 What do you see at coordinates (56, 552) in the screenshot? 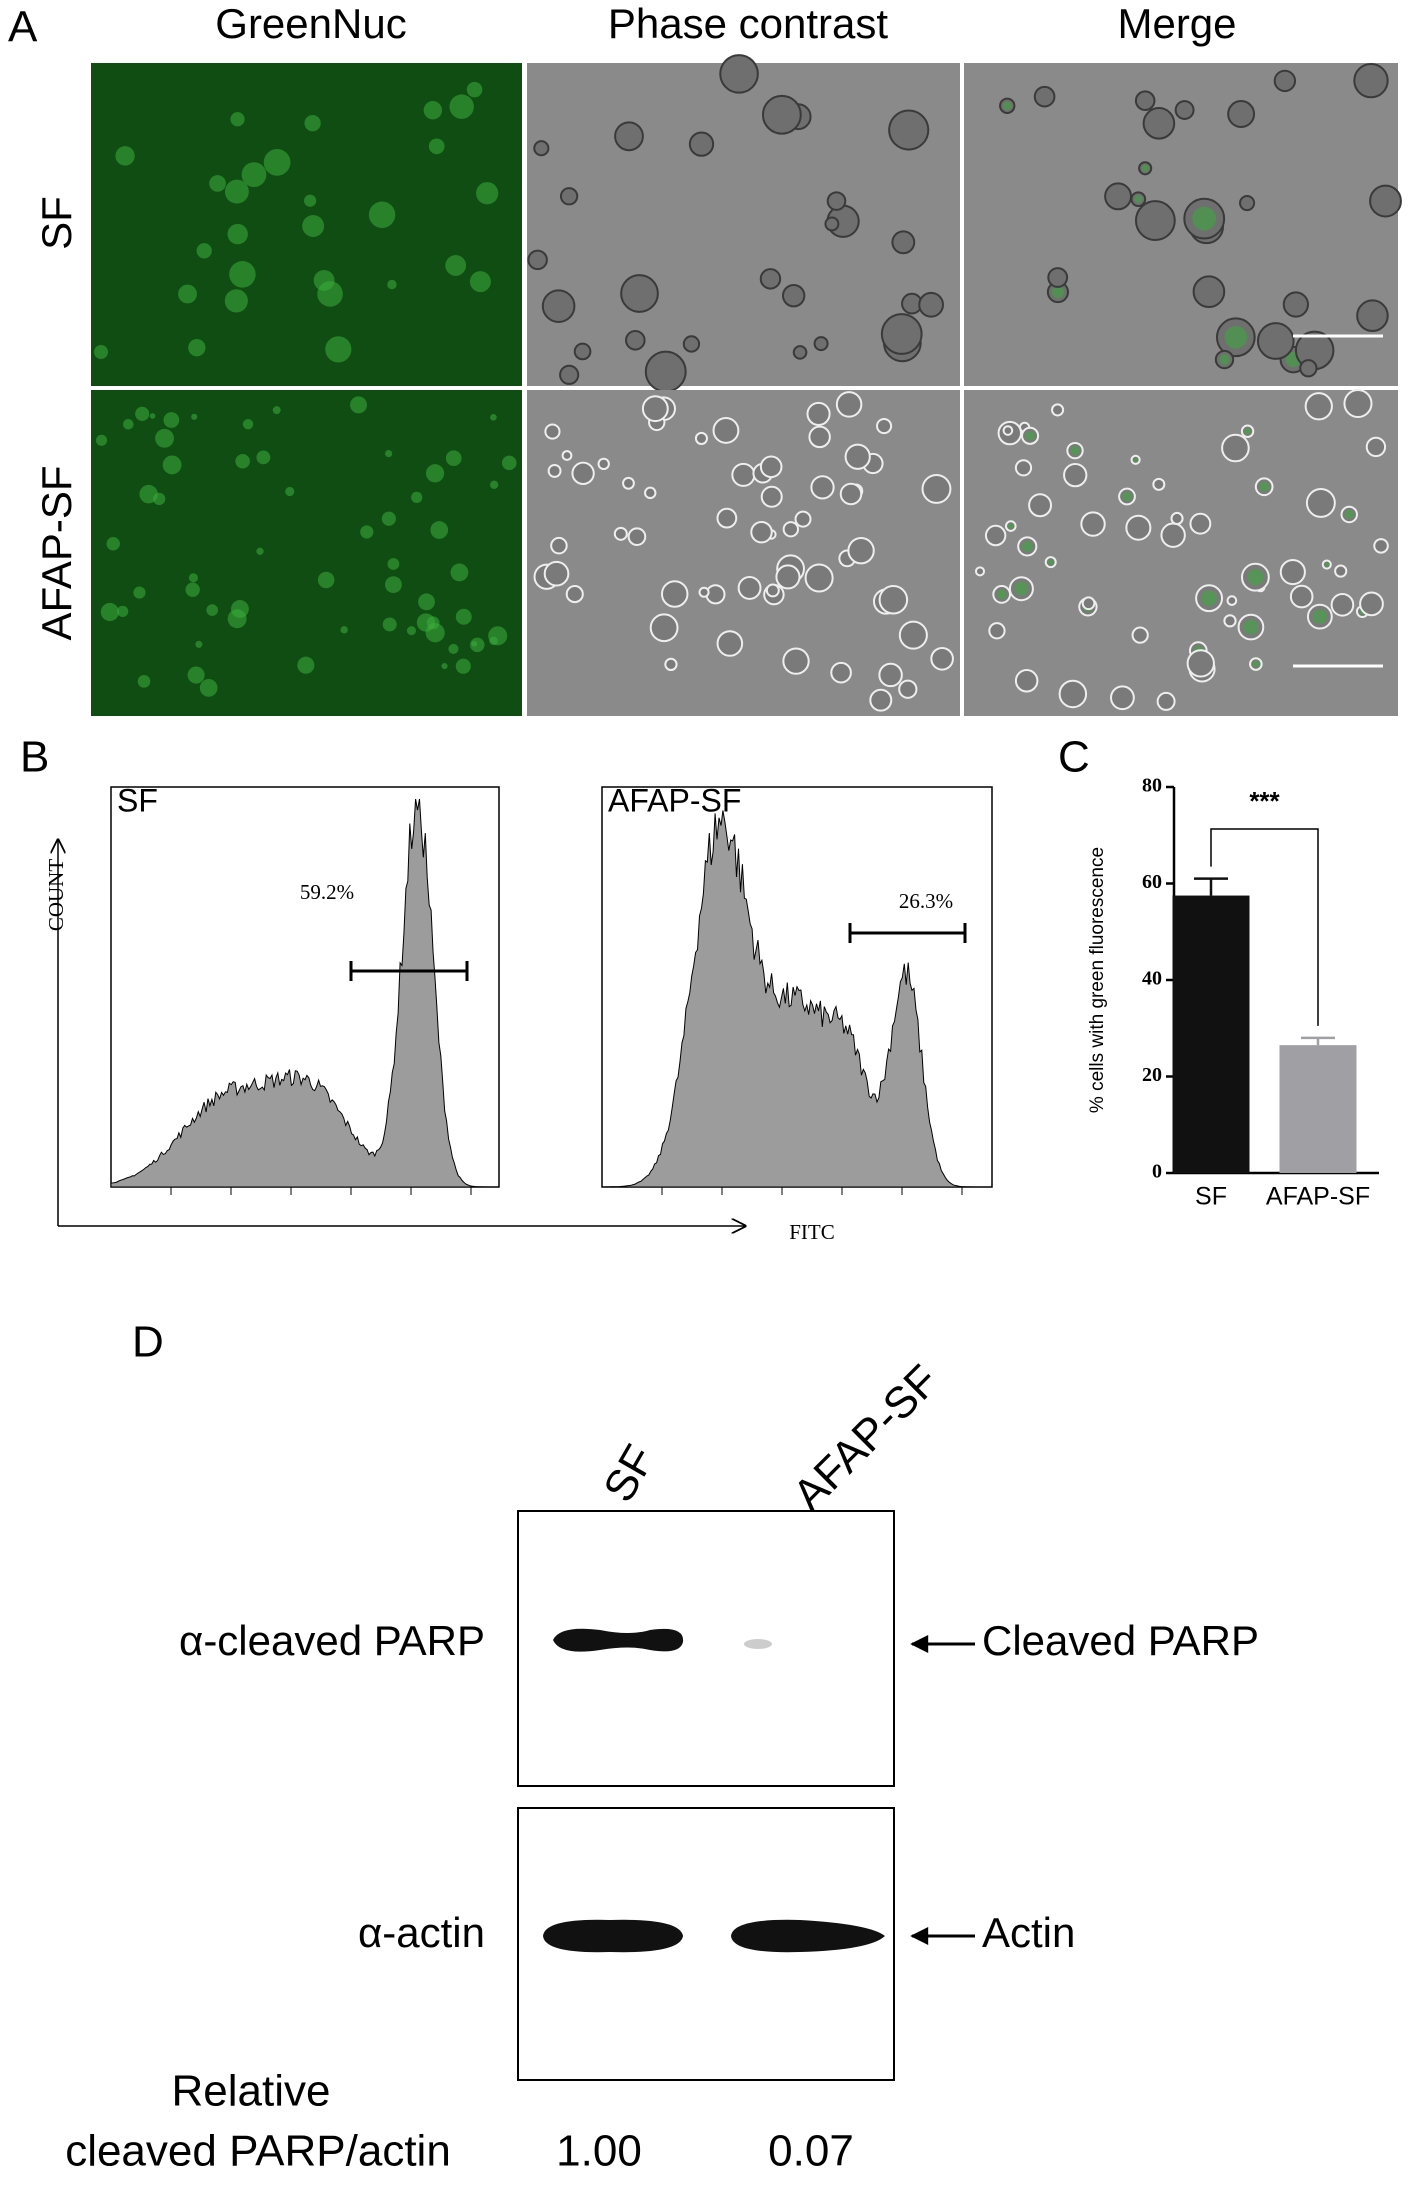
I see `row-label: AFAP-SF` at bounding box center [56, 552].